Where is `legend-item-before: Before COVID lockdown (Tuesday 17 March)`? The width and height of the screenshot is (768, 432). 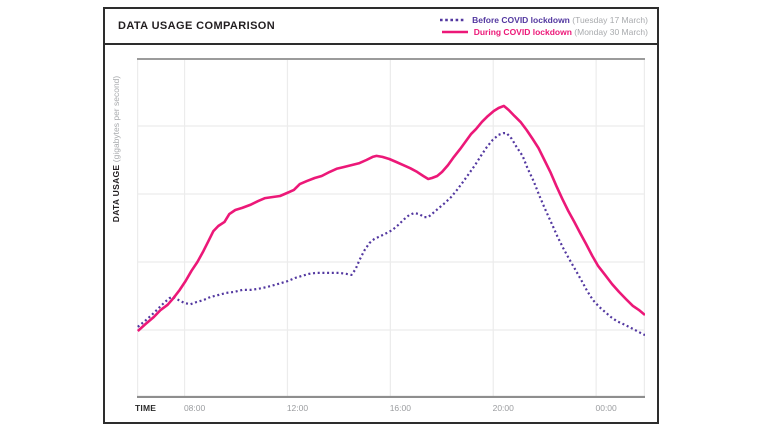
legend-item-before: Before COVID lockdown (Tuesday 17 March) is located at coordinates (544, 20).